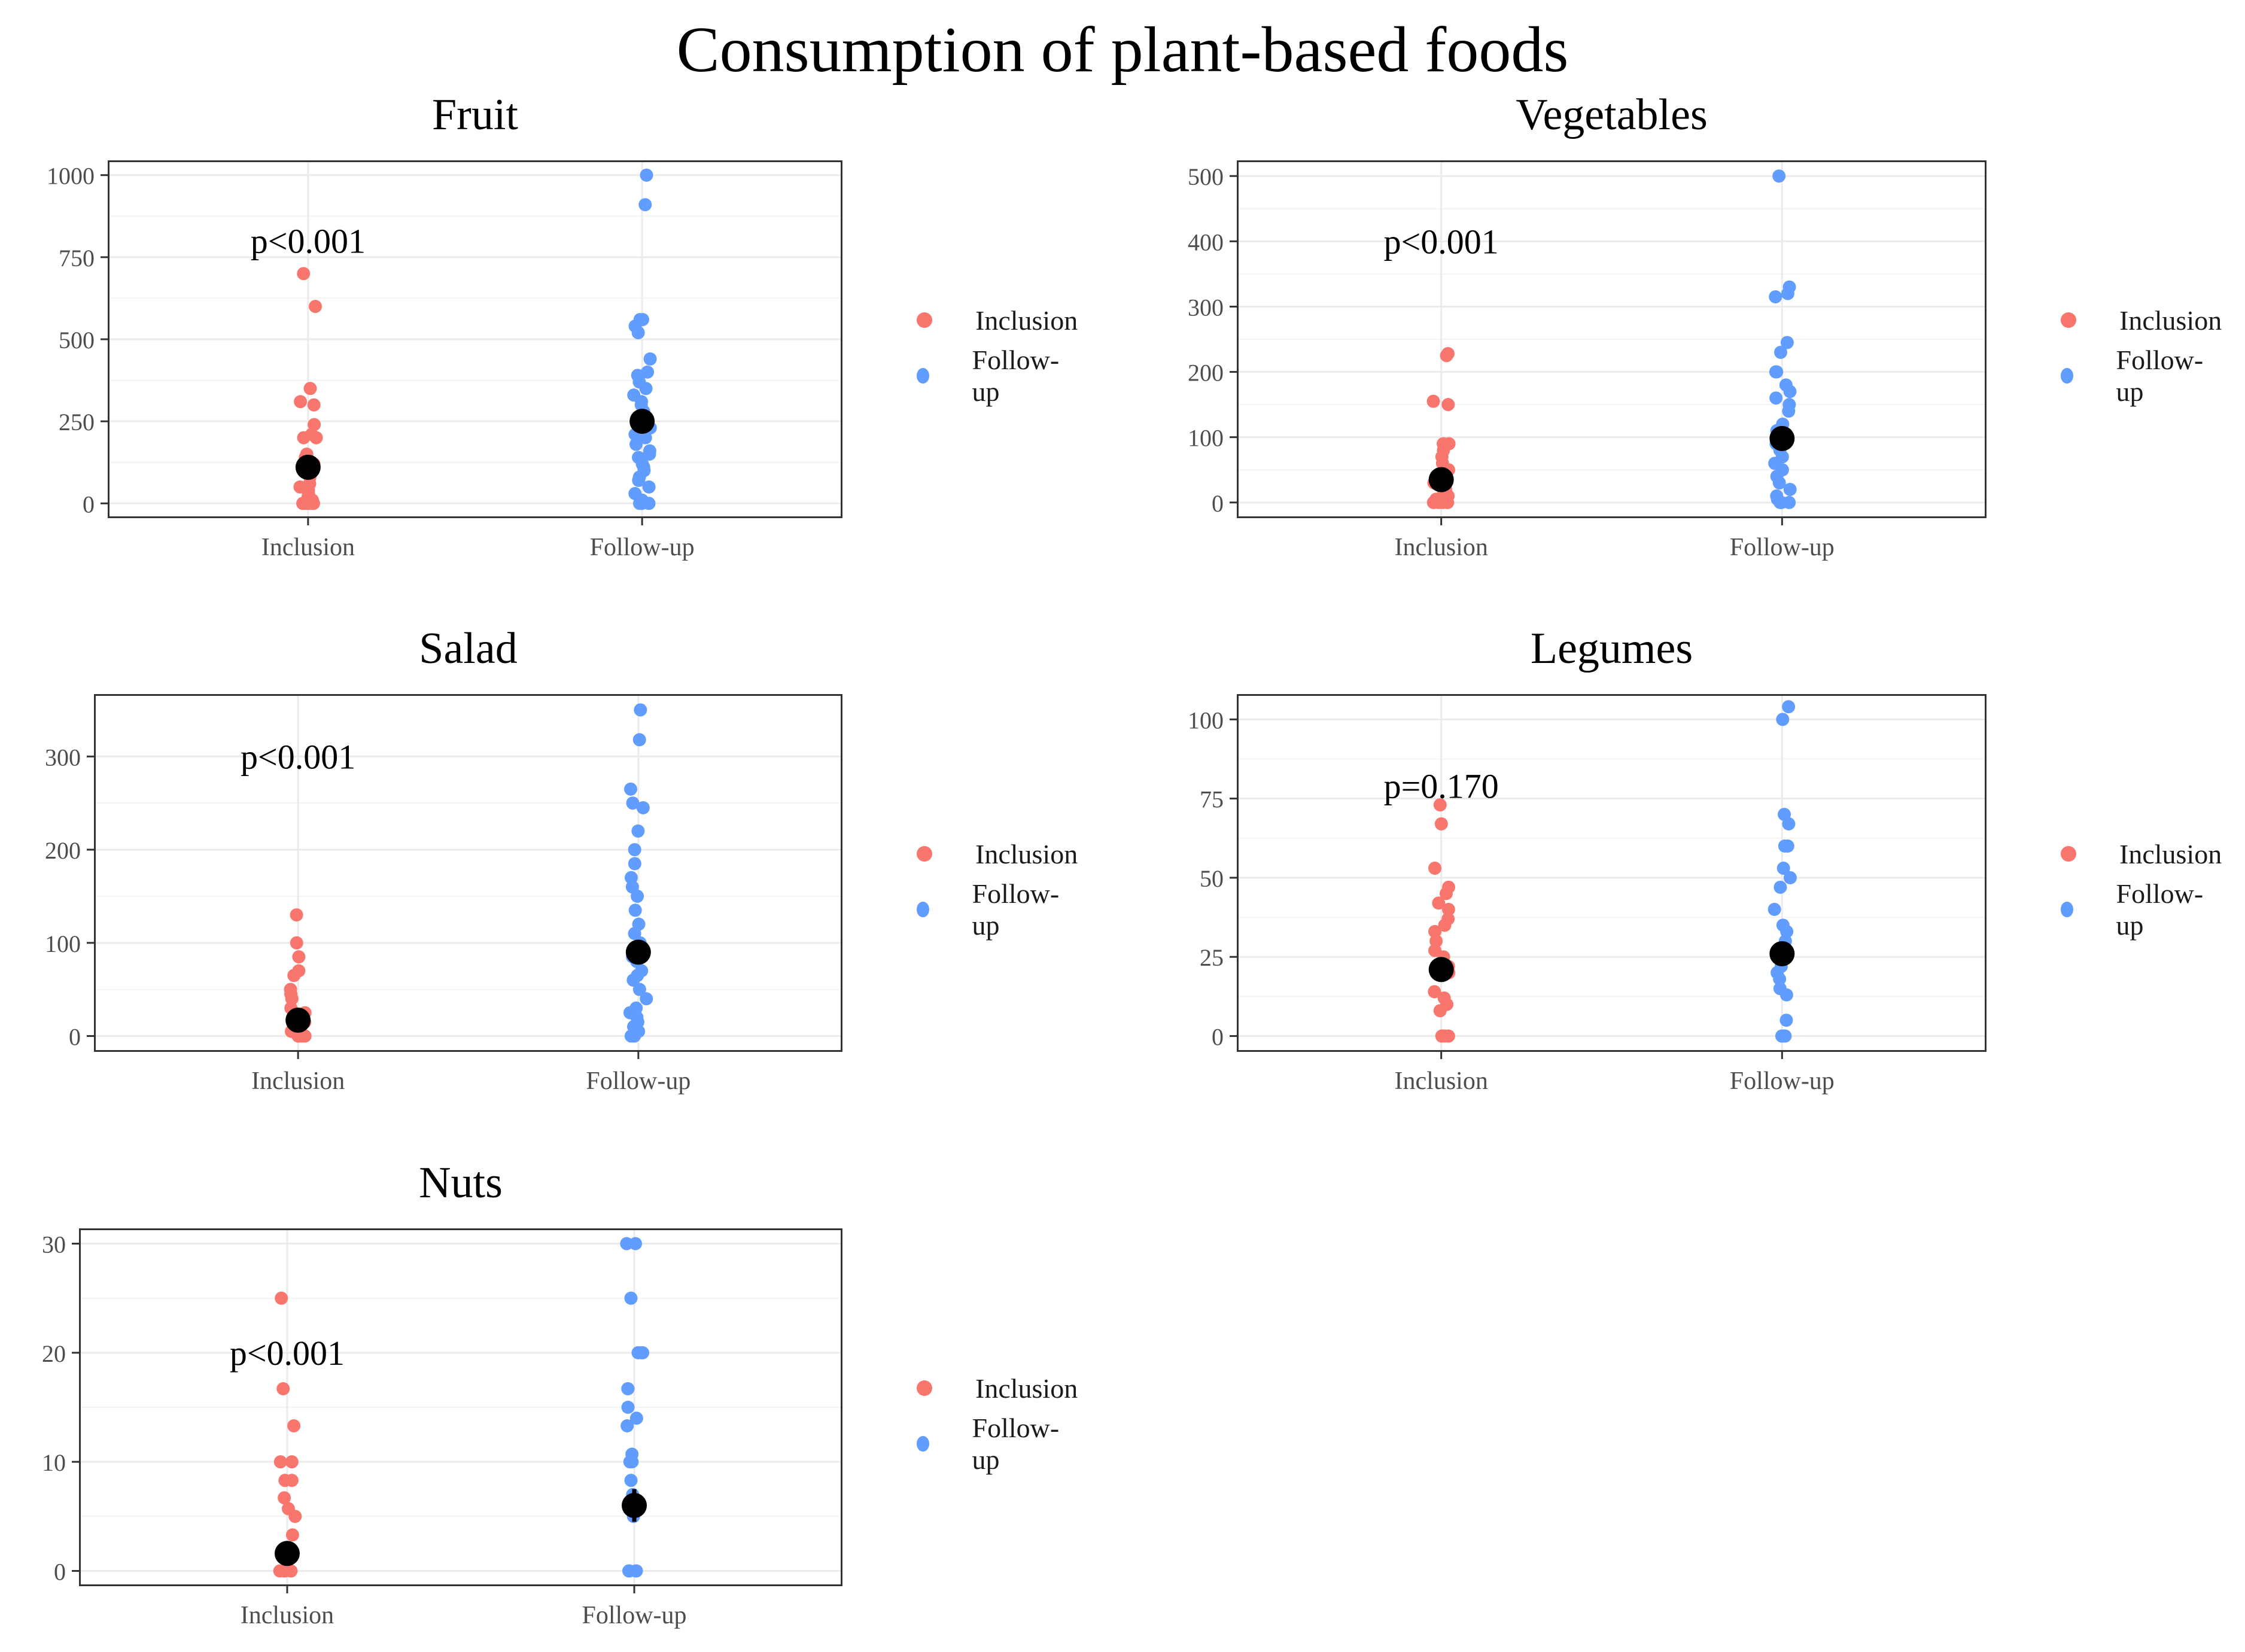 This screenshot has width=2245, height=1652. Describe the element at coordinates (1206, 439) in the screenshot. I see `vegetables-y-tick-label: 100` at that location.